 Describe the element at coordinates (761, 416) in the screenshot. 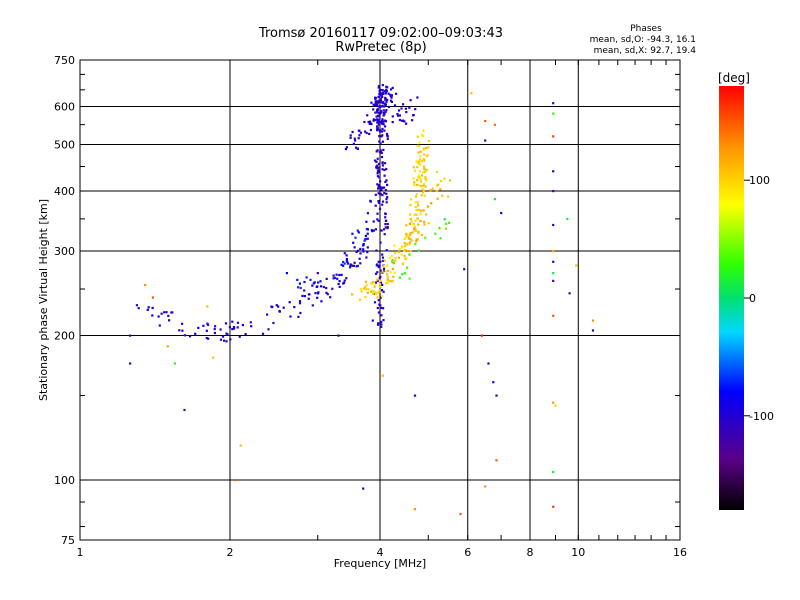

I see `colorbar-tick-label: -100` at that location.